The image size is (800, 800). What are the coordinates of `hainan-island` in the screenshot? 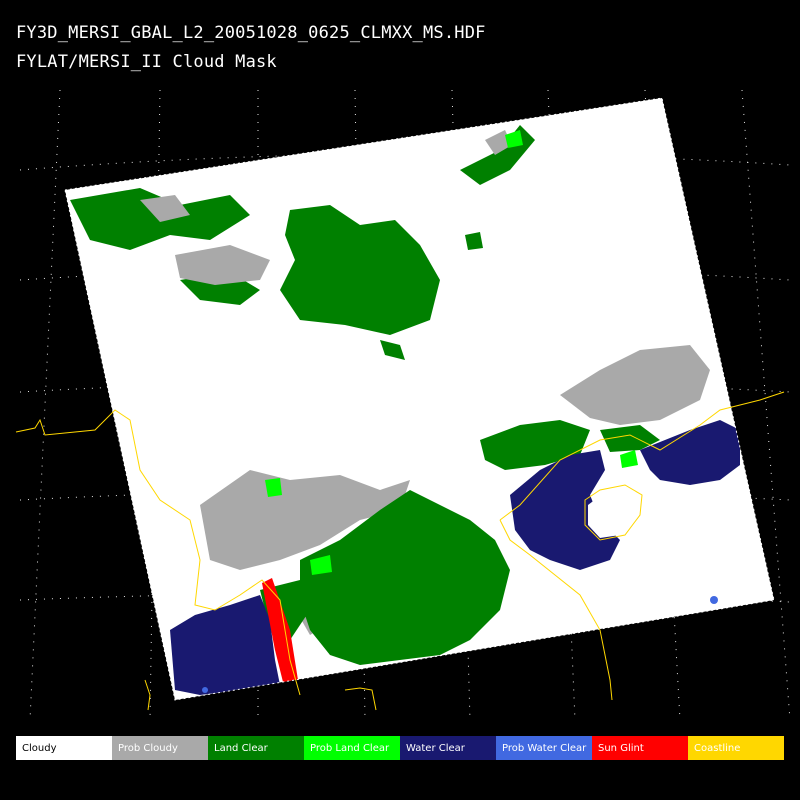 It's located at (614, 513).